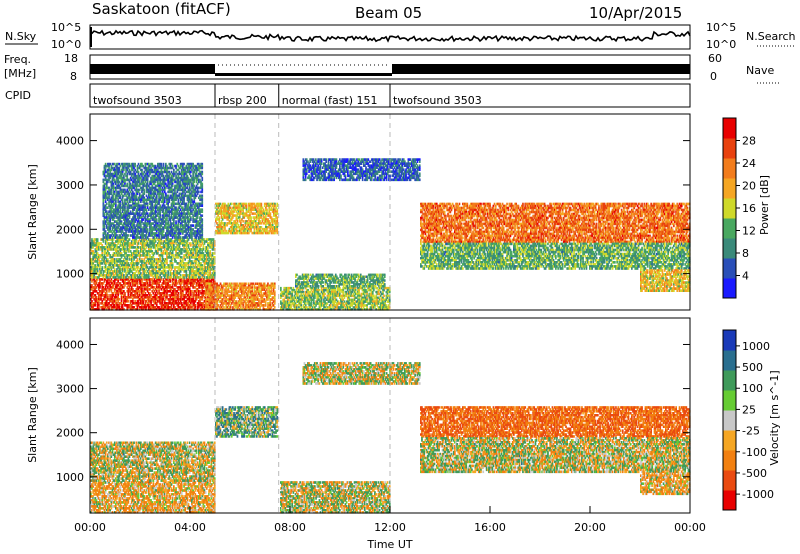  What do you see at coordinates (715, 58) in the screenshot?
I see `freq-right-tick-top: 60` at bounding box center [715, 58].